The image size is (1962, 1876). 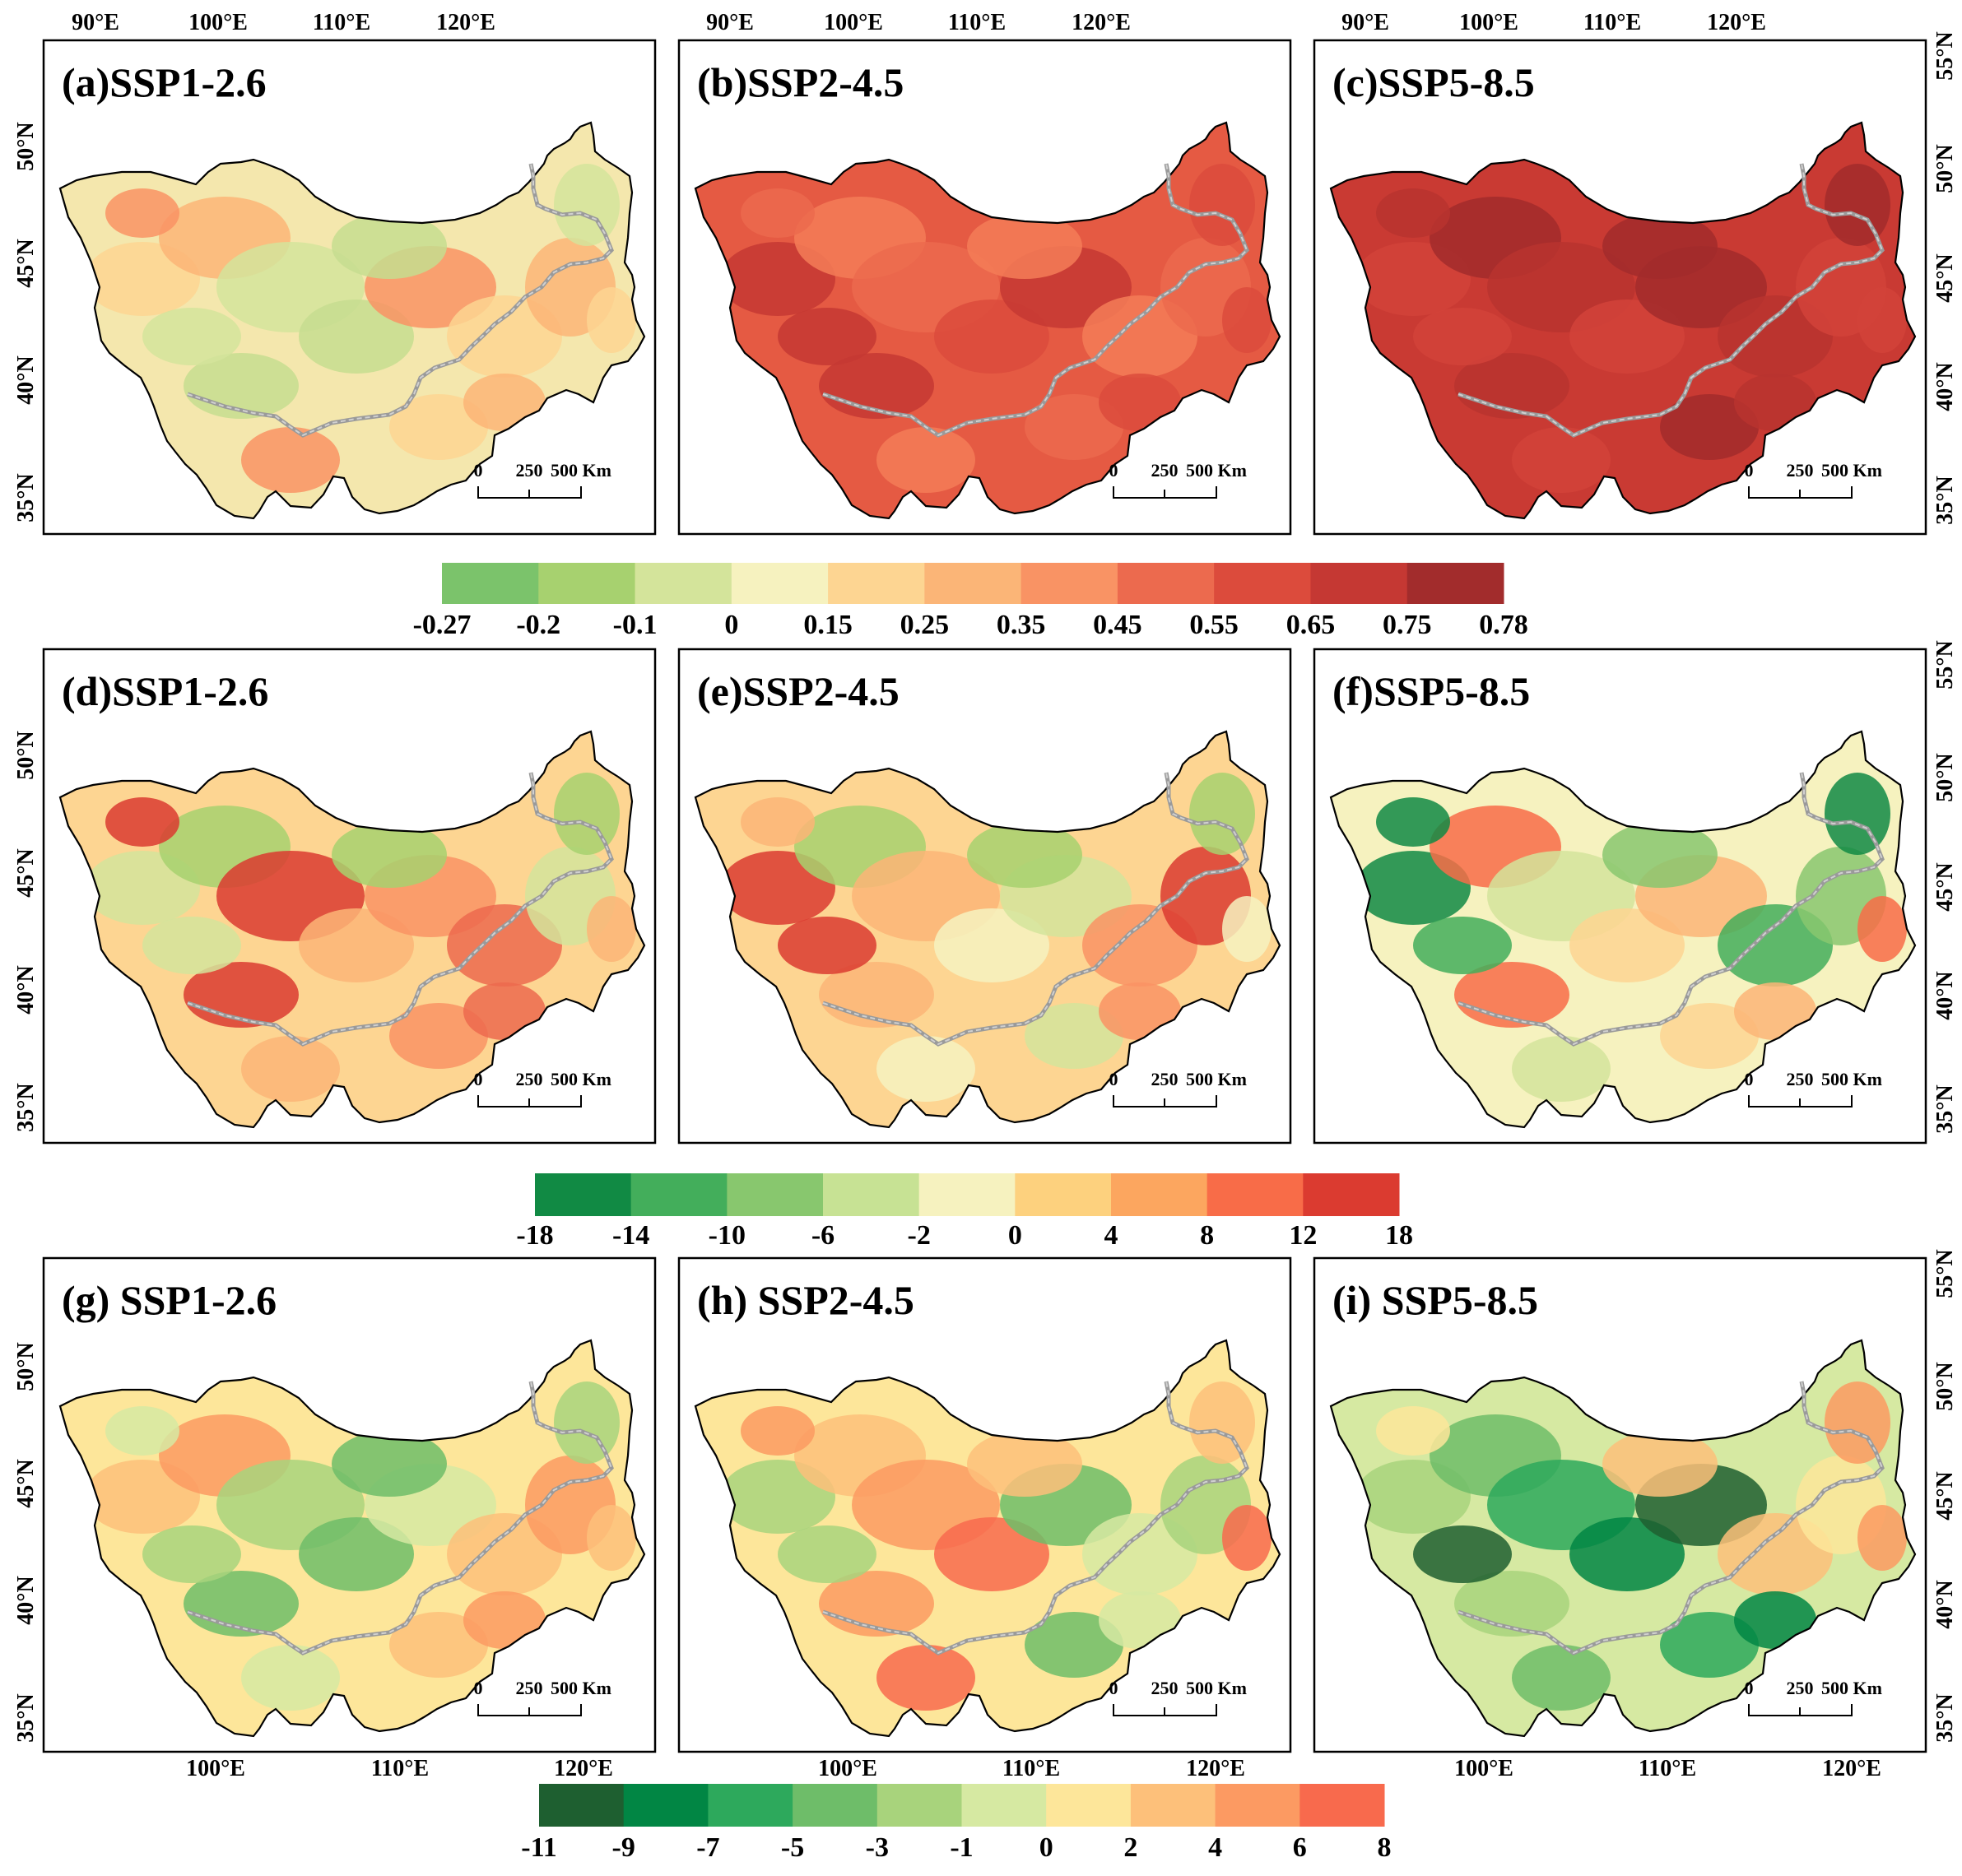 What do you see at coordinates (443, 625) in the screenshot?
I see `colorbar-tick-label: -0.27` at bounding box center [443, 625].